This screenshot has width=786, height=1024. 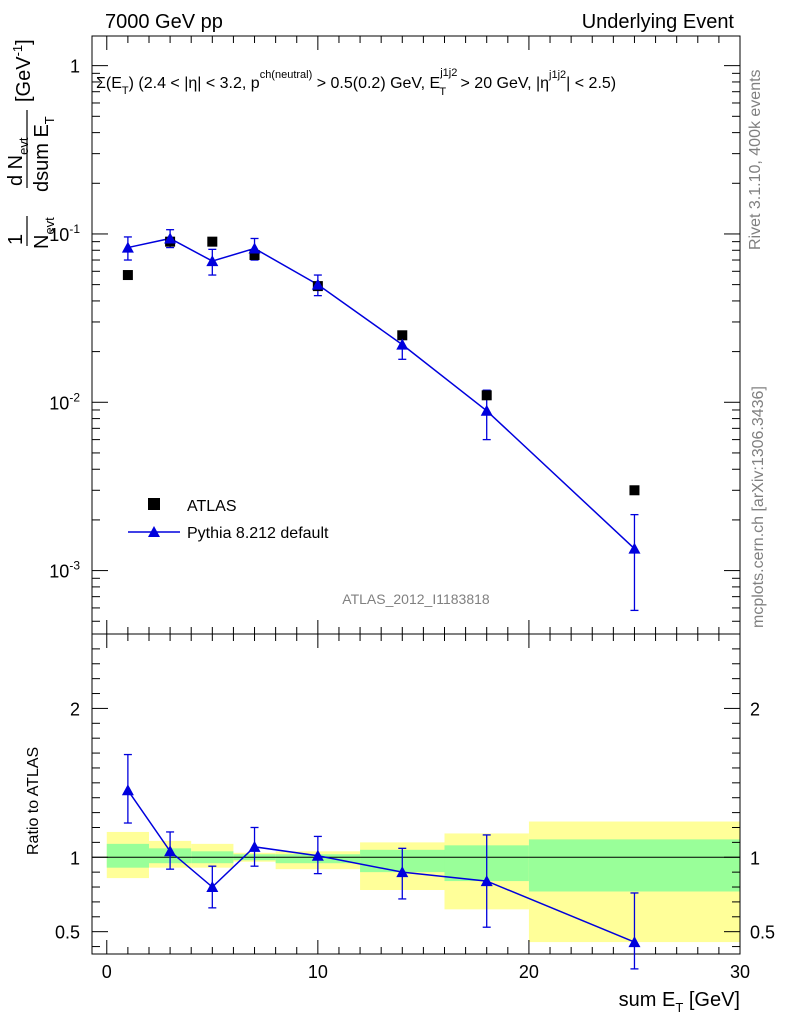 I want to click on main-y-tick-label: 10⁻³, so click(x=64, y=570).